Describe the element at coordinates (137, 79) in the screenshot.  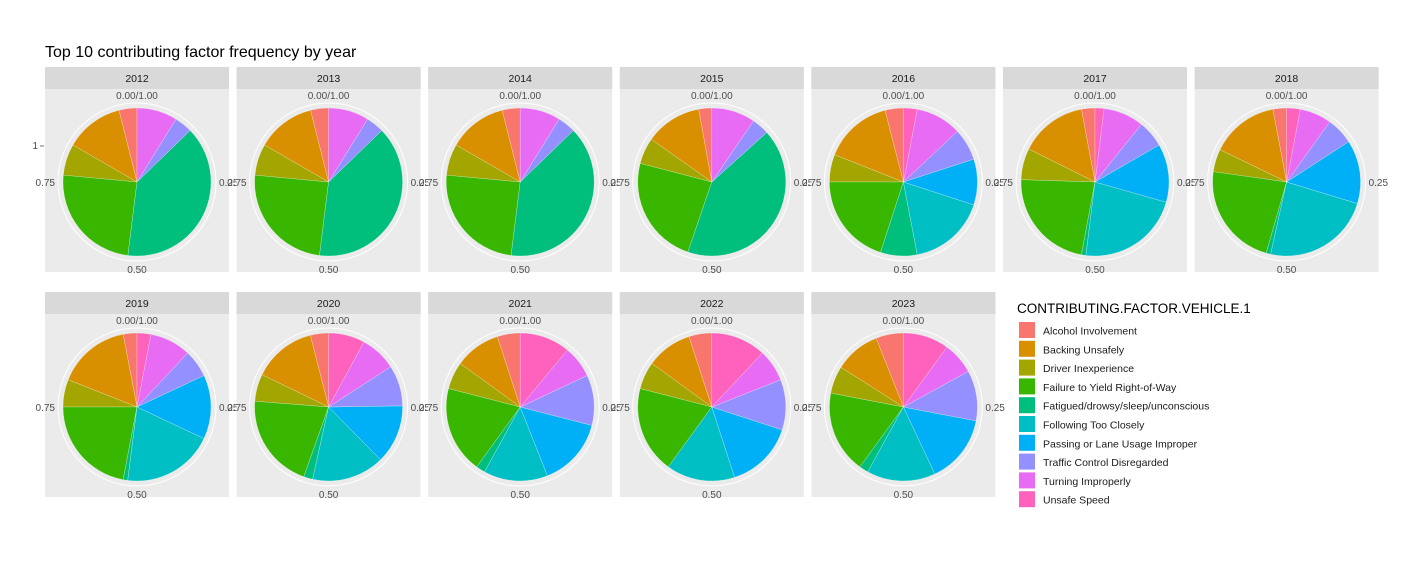
I see `facet-strip-label: 2012` at that location.